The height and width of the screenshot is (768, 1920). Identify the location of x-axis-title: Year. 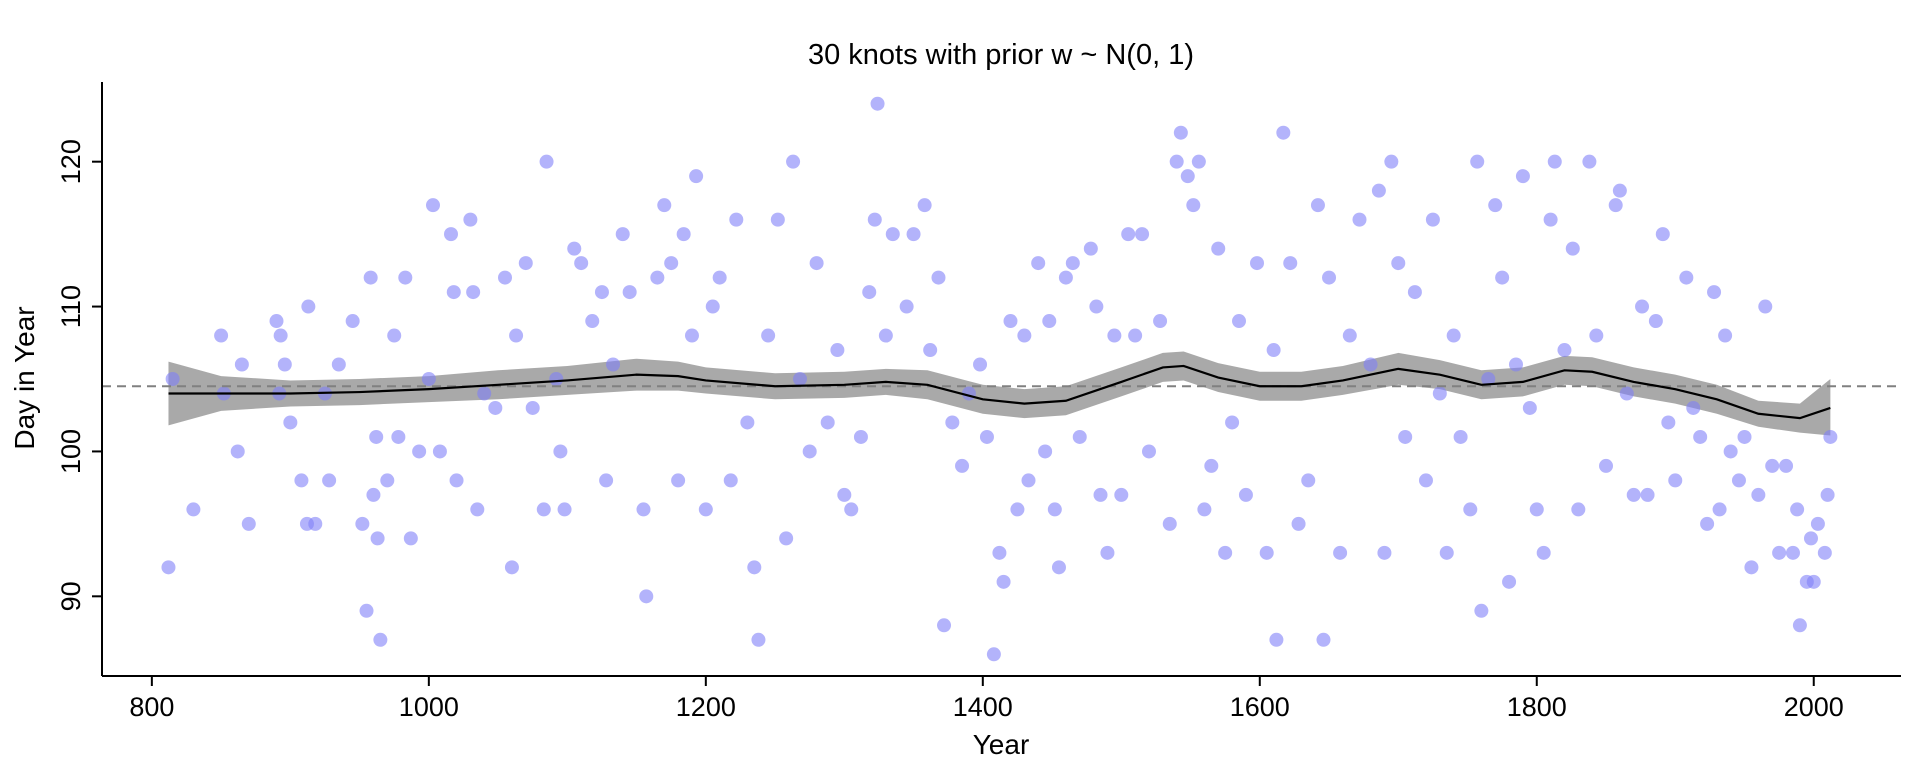
(1001, 744).